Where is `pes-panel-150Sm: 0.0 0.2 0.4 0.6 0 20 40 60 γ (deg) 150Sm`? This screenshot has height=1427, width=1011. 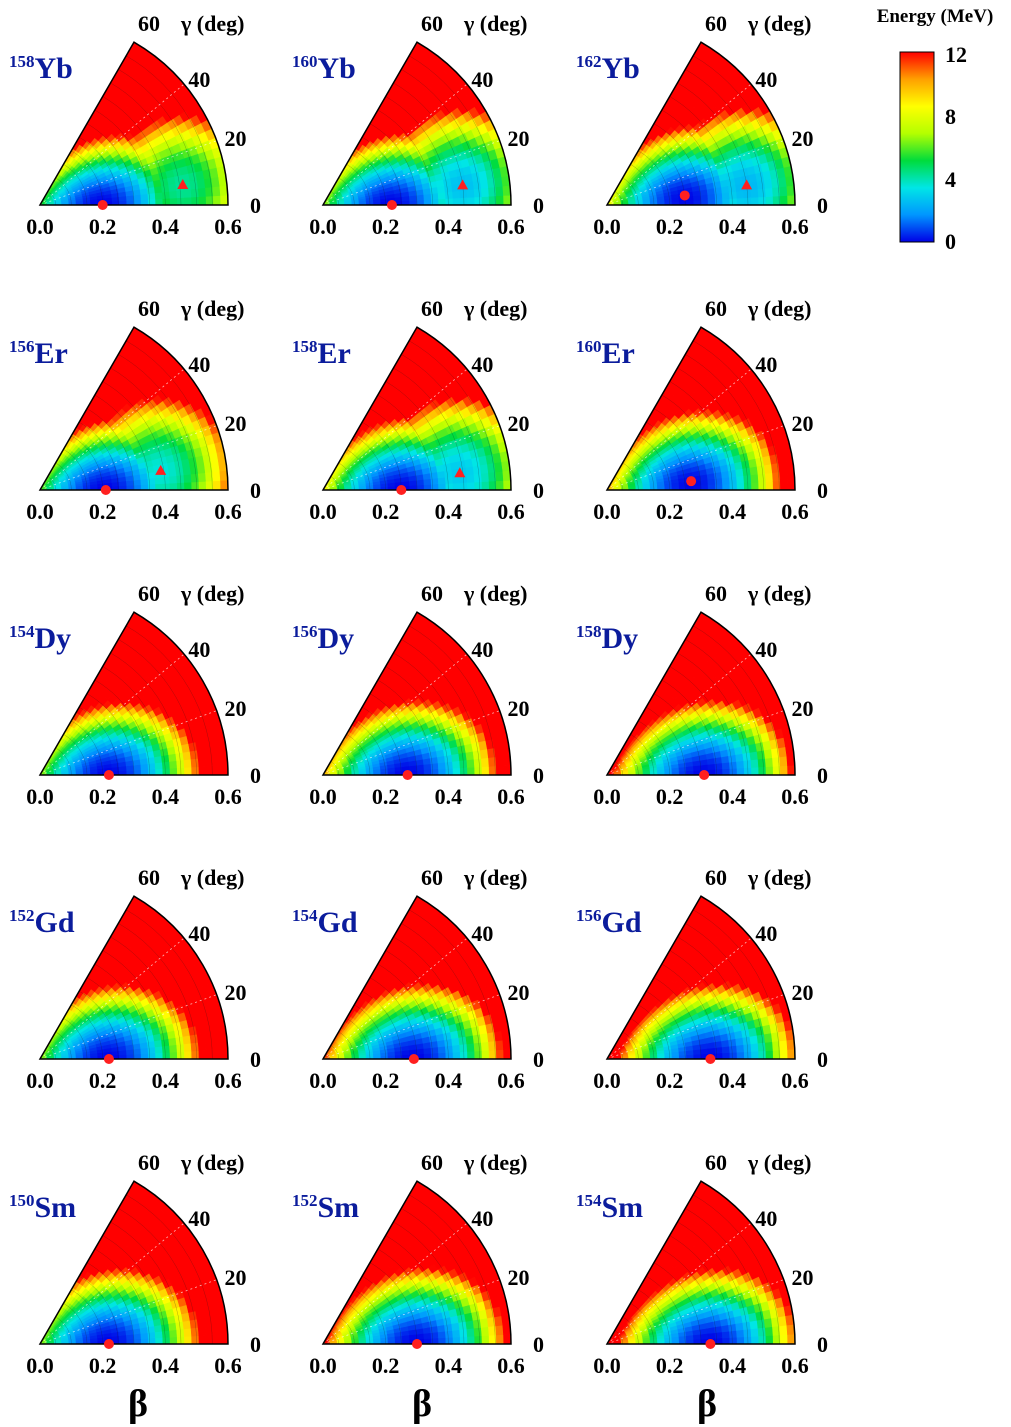 pes-panel-150Sm: 0.0 0.2 0.4 0.6 0 20 40 60 γ (deg) 150Sm is located at coordinates (135, 1264).